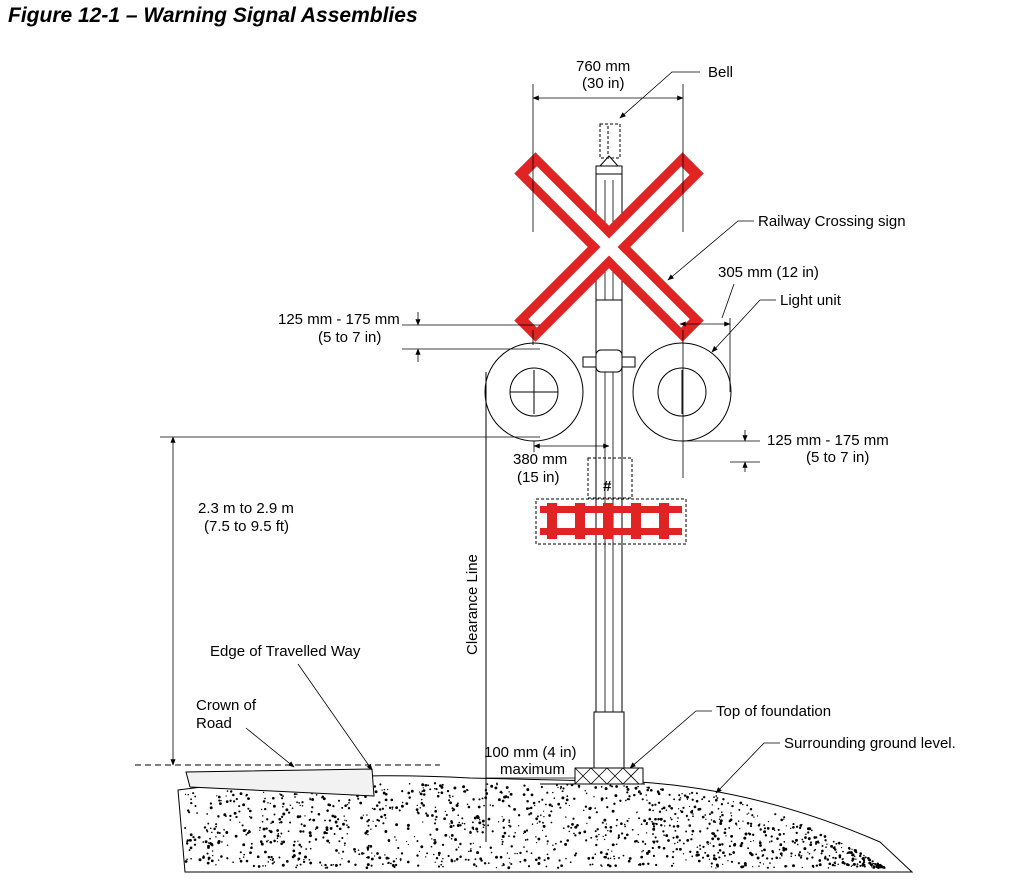 The height and width of the screenshot is (883, 1017). Describe the element at coordinates (609, 247) in the screenshot. I see `railway-crossing-sign` at that location.